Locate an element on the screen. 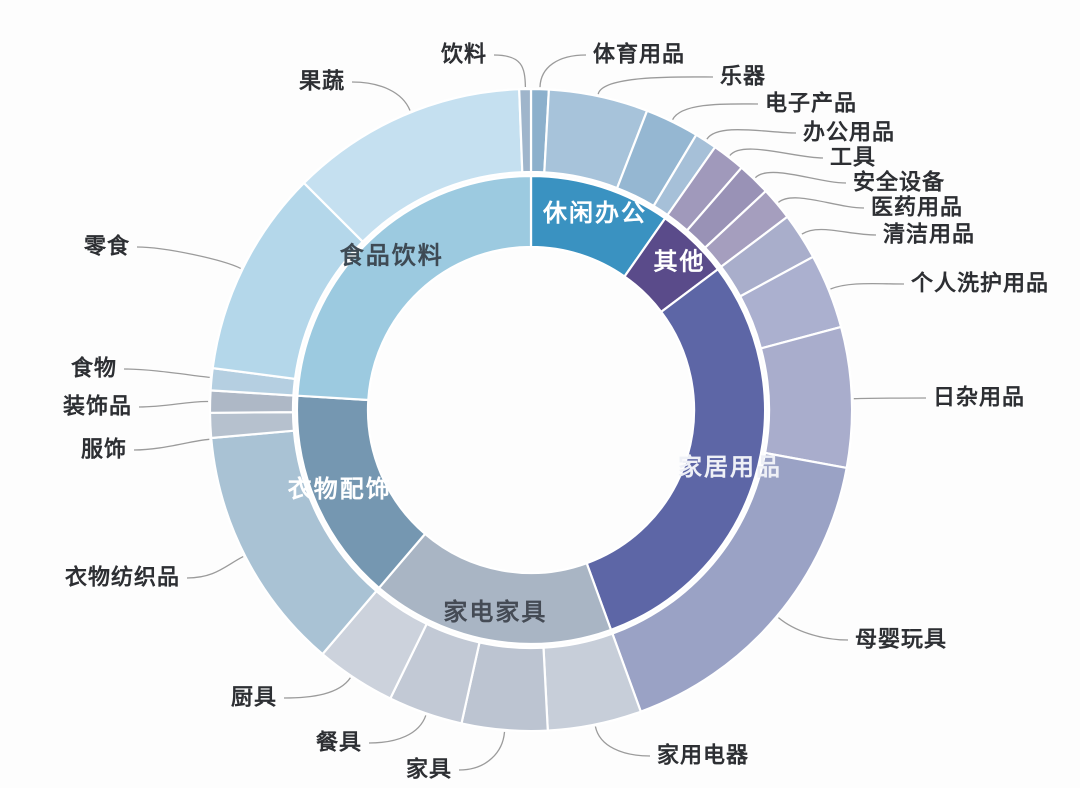 This screenshot has width=1080, height=788. label-other: 其他 is located at coordinates (680, 262).